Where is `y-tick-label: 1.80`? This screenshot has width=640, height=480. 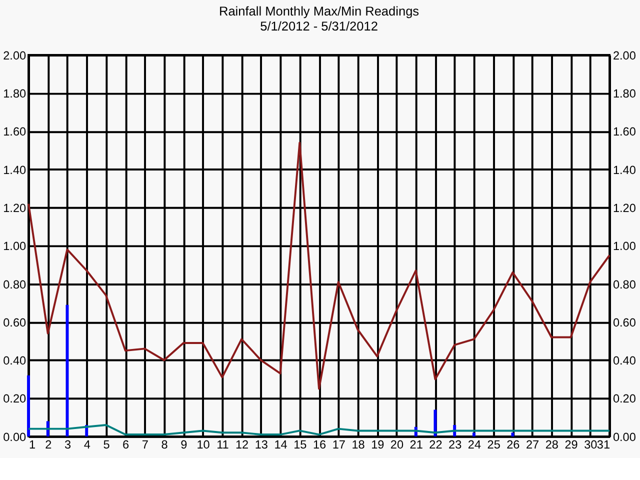 y-tick-label: 1.80 is located at coordinates (14, 94).